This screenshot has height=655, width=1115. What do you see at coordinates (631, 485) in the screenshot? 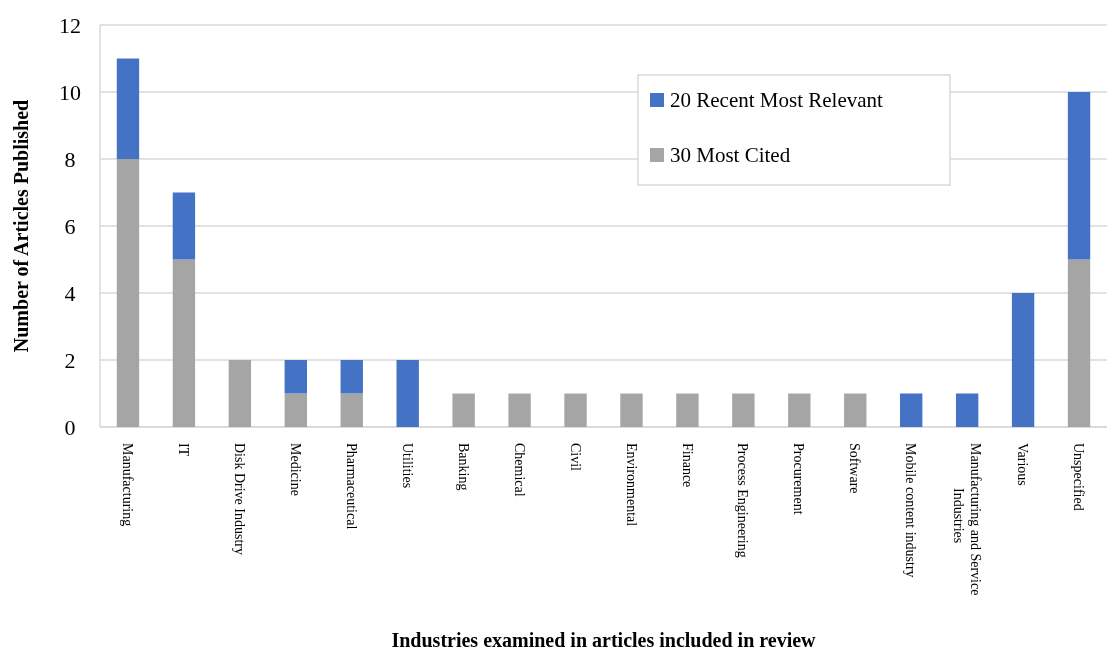
I see `x-tick-label: Environmental` at bounding box center [631, 485].